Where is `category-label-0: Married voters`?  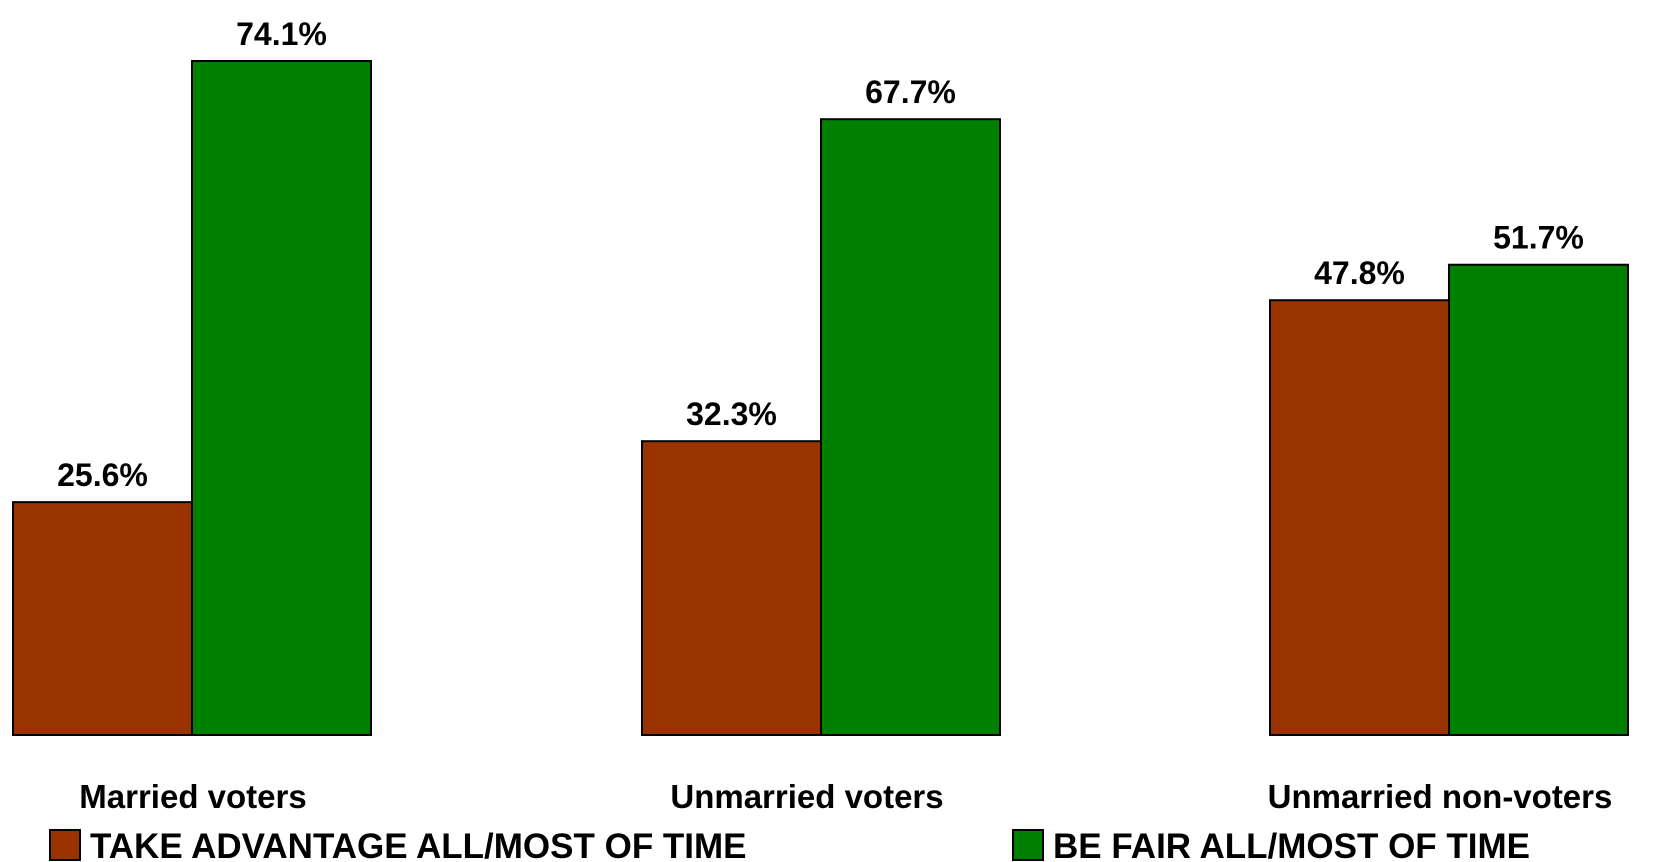
category-label-0: Married voters is located at coordinates (192, 796).